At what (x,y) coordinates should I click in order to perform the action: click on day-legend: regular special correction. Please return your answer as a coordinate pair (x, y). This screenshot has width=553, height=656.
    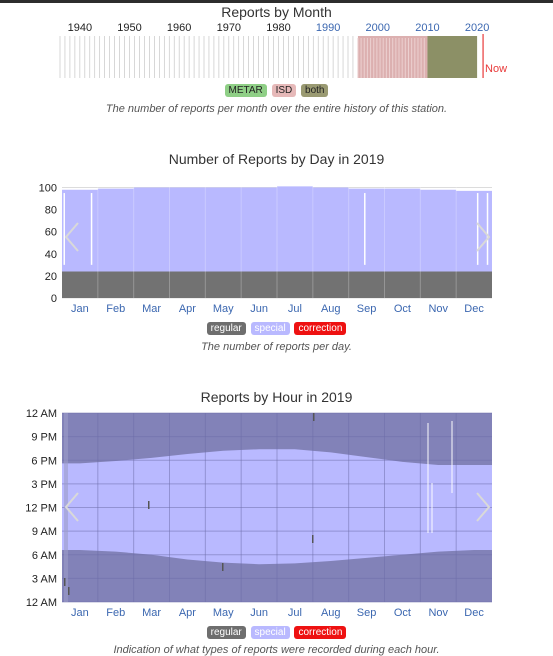
    Looking at the image, I should click on (276, 328).